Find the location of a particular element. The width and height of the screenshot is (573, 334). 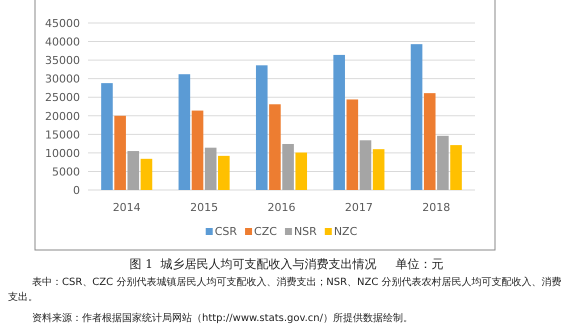

y-tick-label: 15000 is located at coordinates (62, 135).